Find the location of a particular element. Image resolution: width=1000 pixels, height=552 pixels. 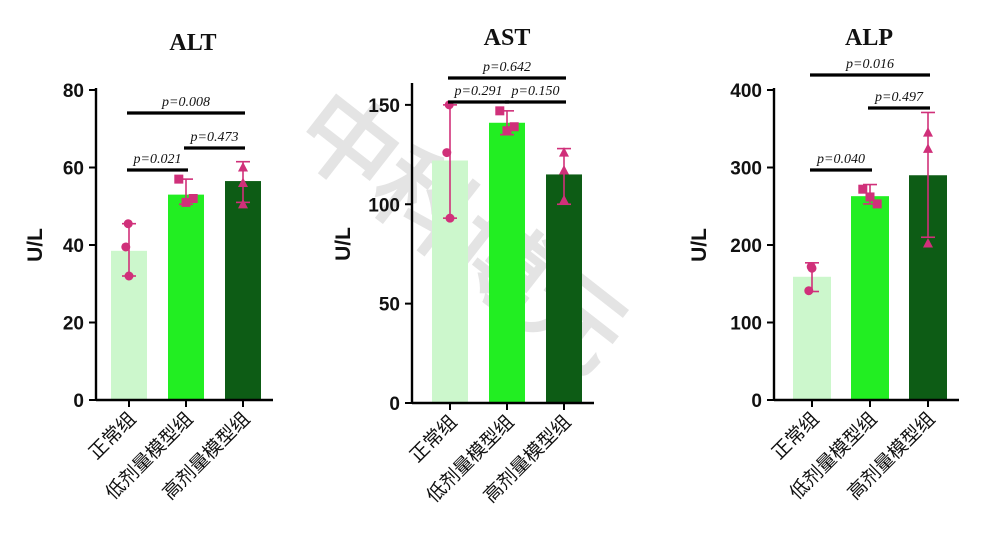

p-value-label: p=0.642 is located at coordinates (506, 67).